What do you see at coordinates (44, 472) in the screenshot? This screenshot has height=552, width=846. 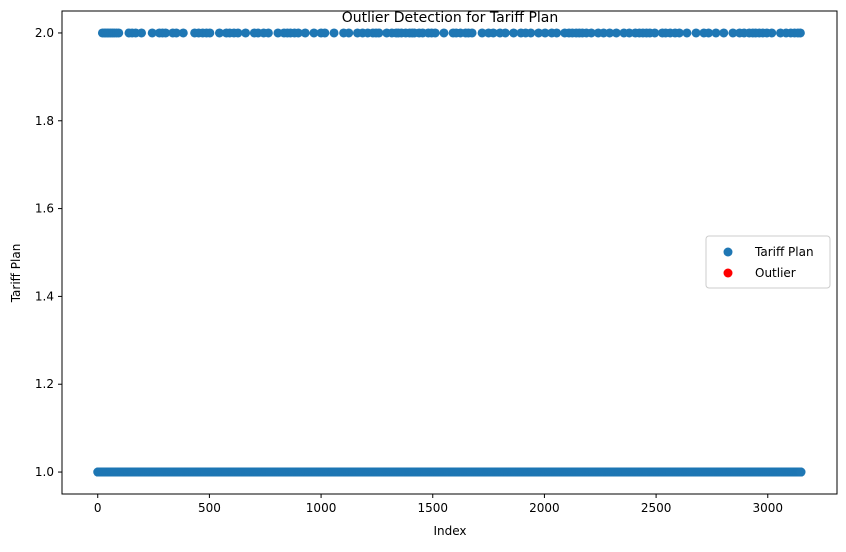 I see `y-tick-label: 1.0` at bounding box center [44, 472].